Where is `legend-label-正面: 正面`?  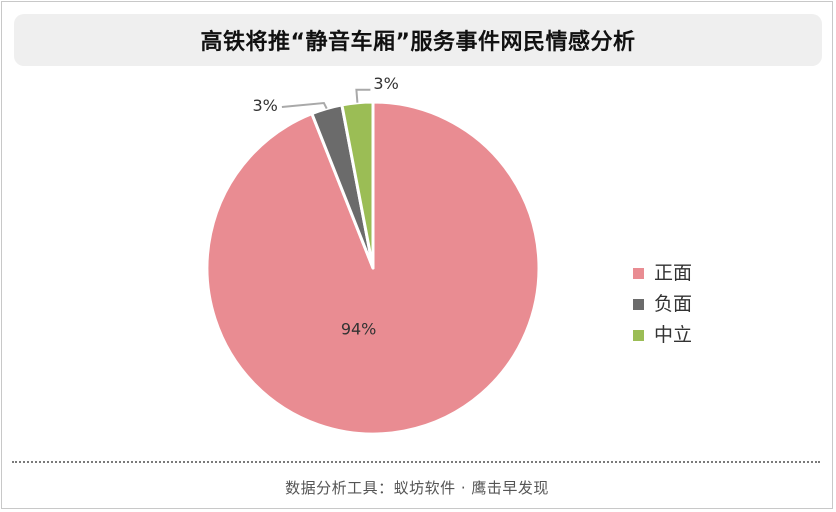 legend-label-正面: 正面 is located at coordinates (673, 273).